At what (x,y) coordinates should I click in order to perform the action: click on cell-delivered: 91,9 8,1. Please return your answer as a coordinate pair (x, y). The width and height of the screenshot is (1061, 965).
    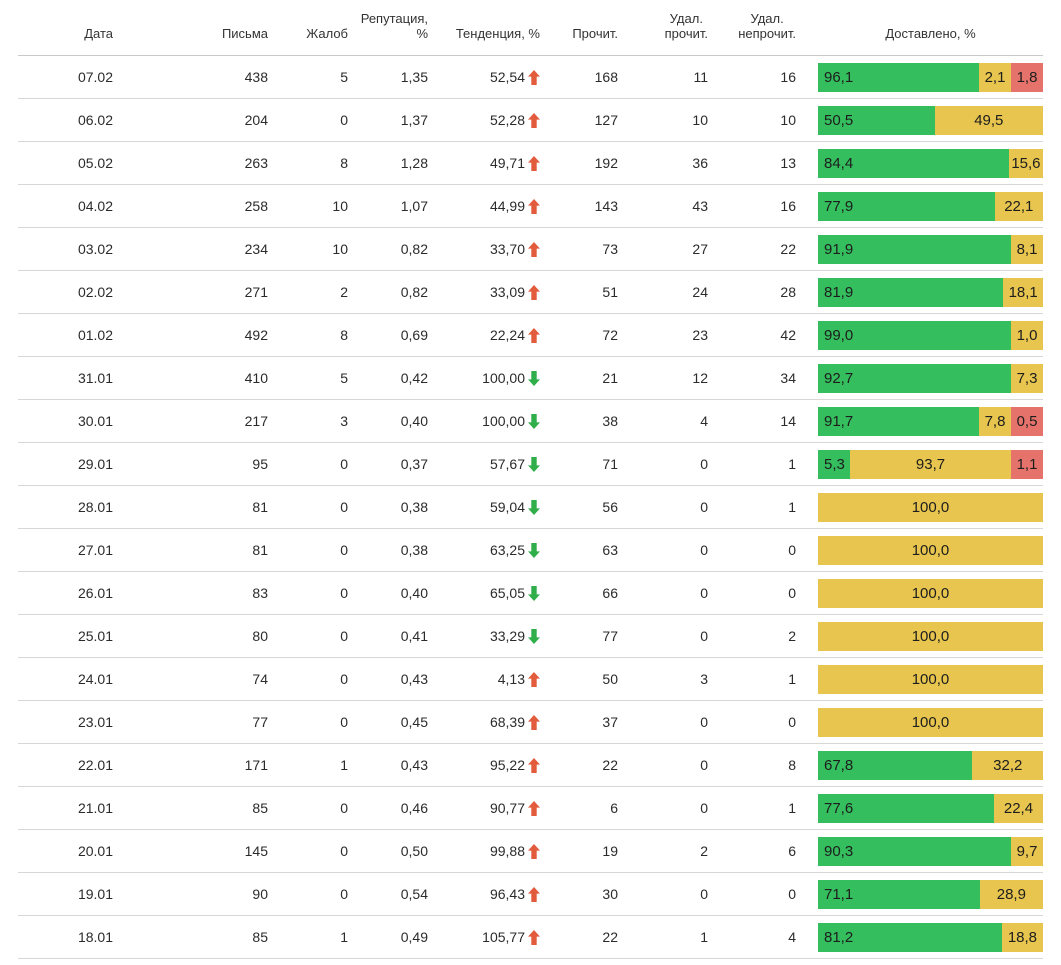
    Looking at the image, I should click on (919, 249).